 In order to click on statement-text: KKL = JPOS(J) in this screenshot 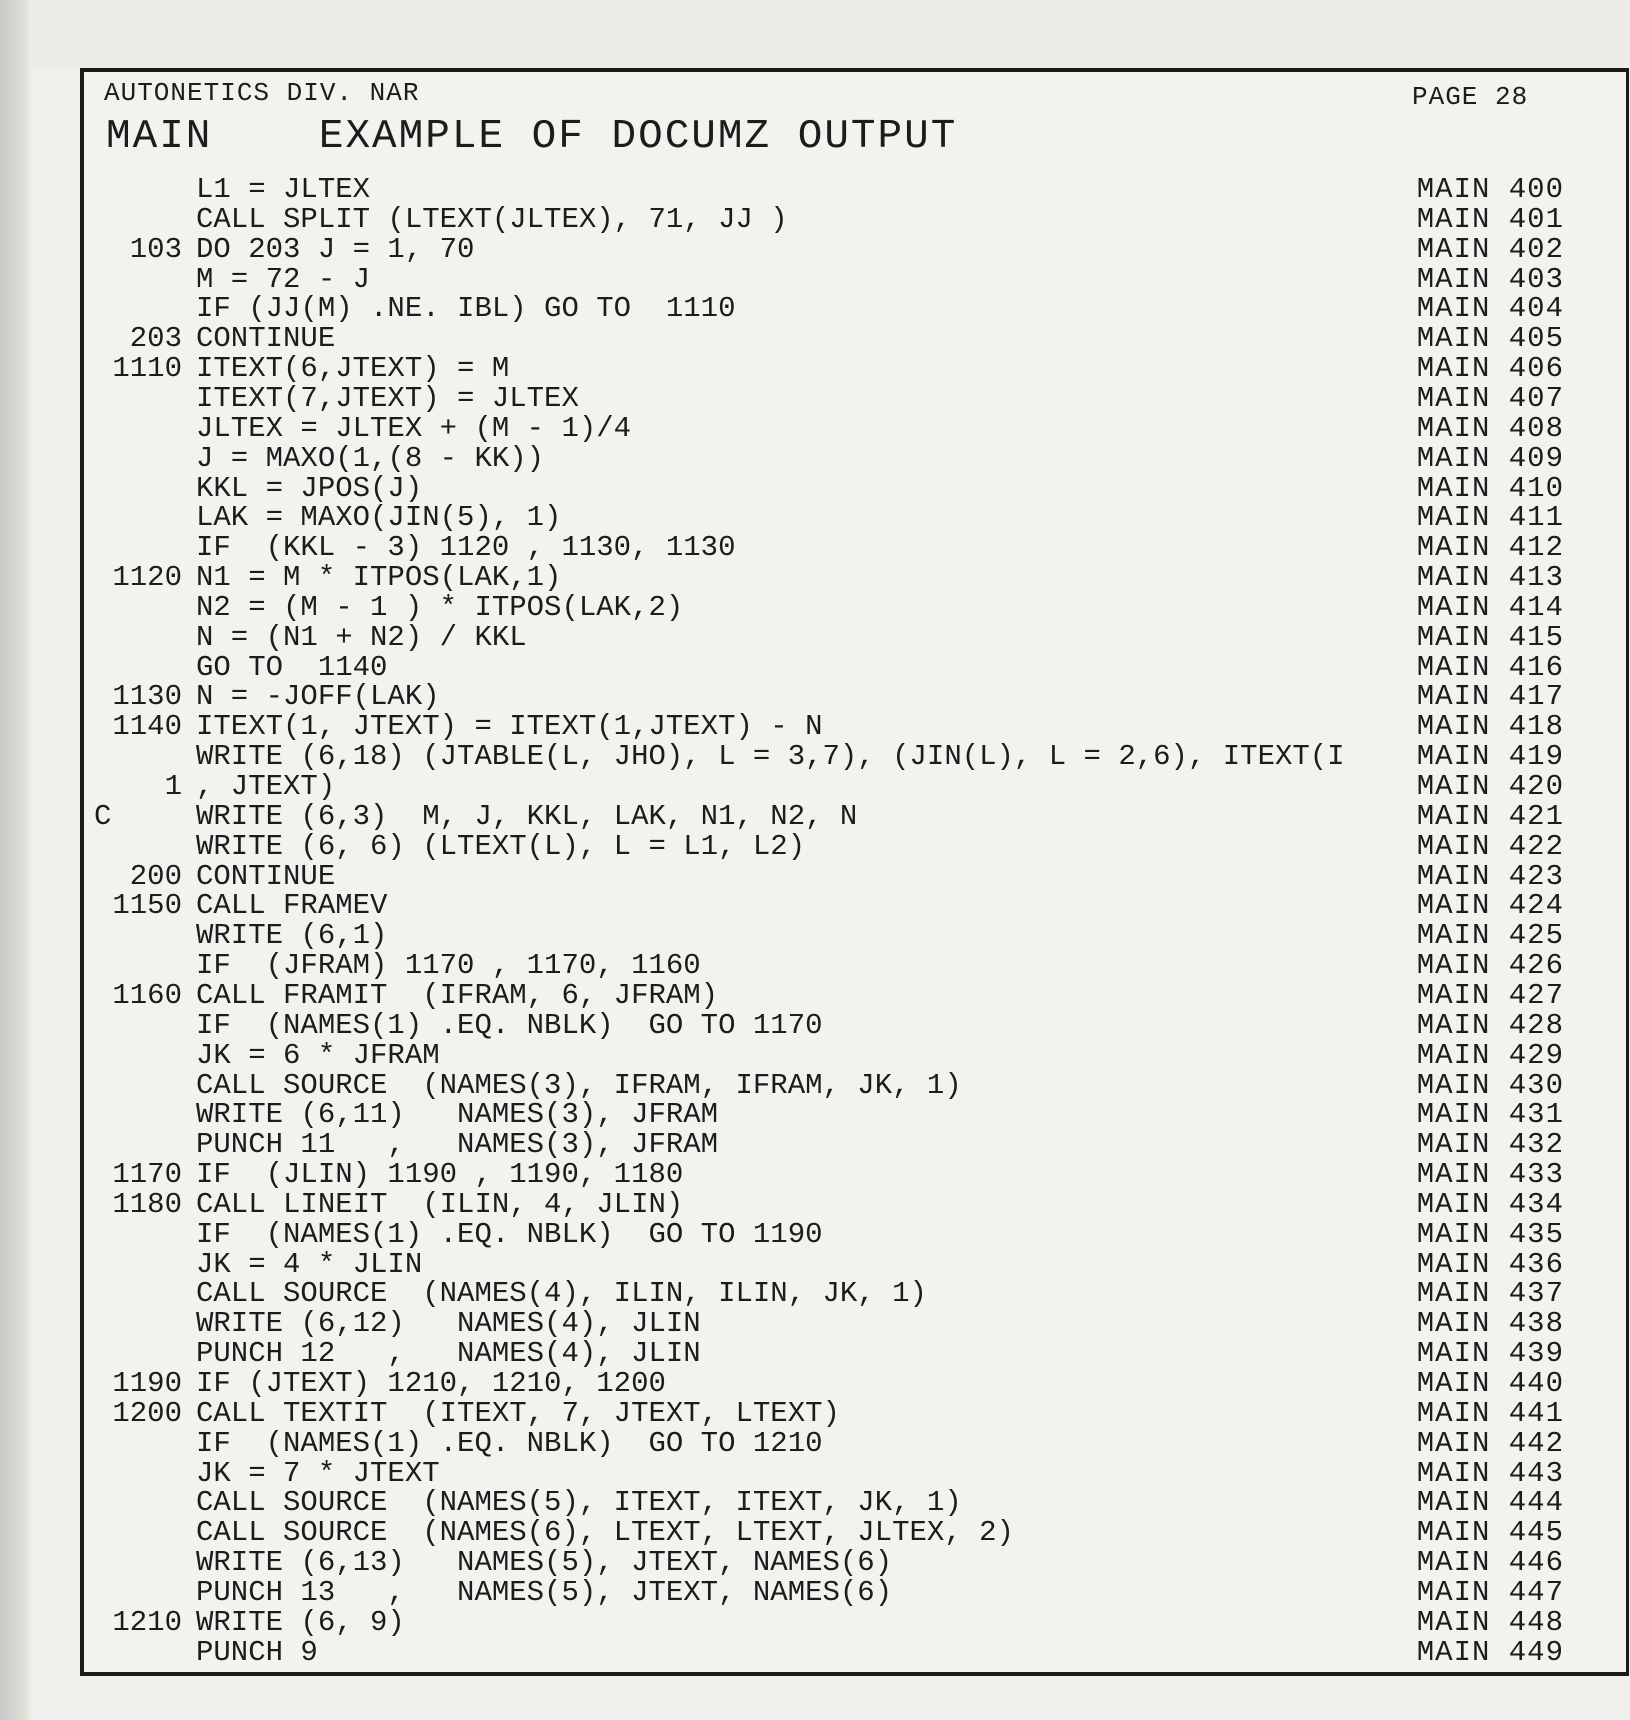, I will do `click(309, 488)`.